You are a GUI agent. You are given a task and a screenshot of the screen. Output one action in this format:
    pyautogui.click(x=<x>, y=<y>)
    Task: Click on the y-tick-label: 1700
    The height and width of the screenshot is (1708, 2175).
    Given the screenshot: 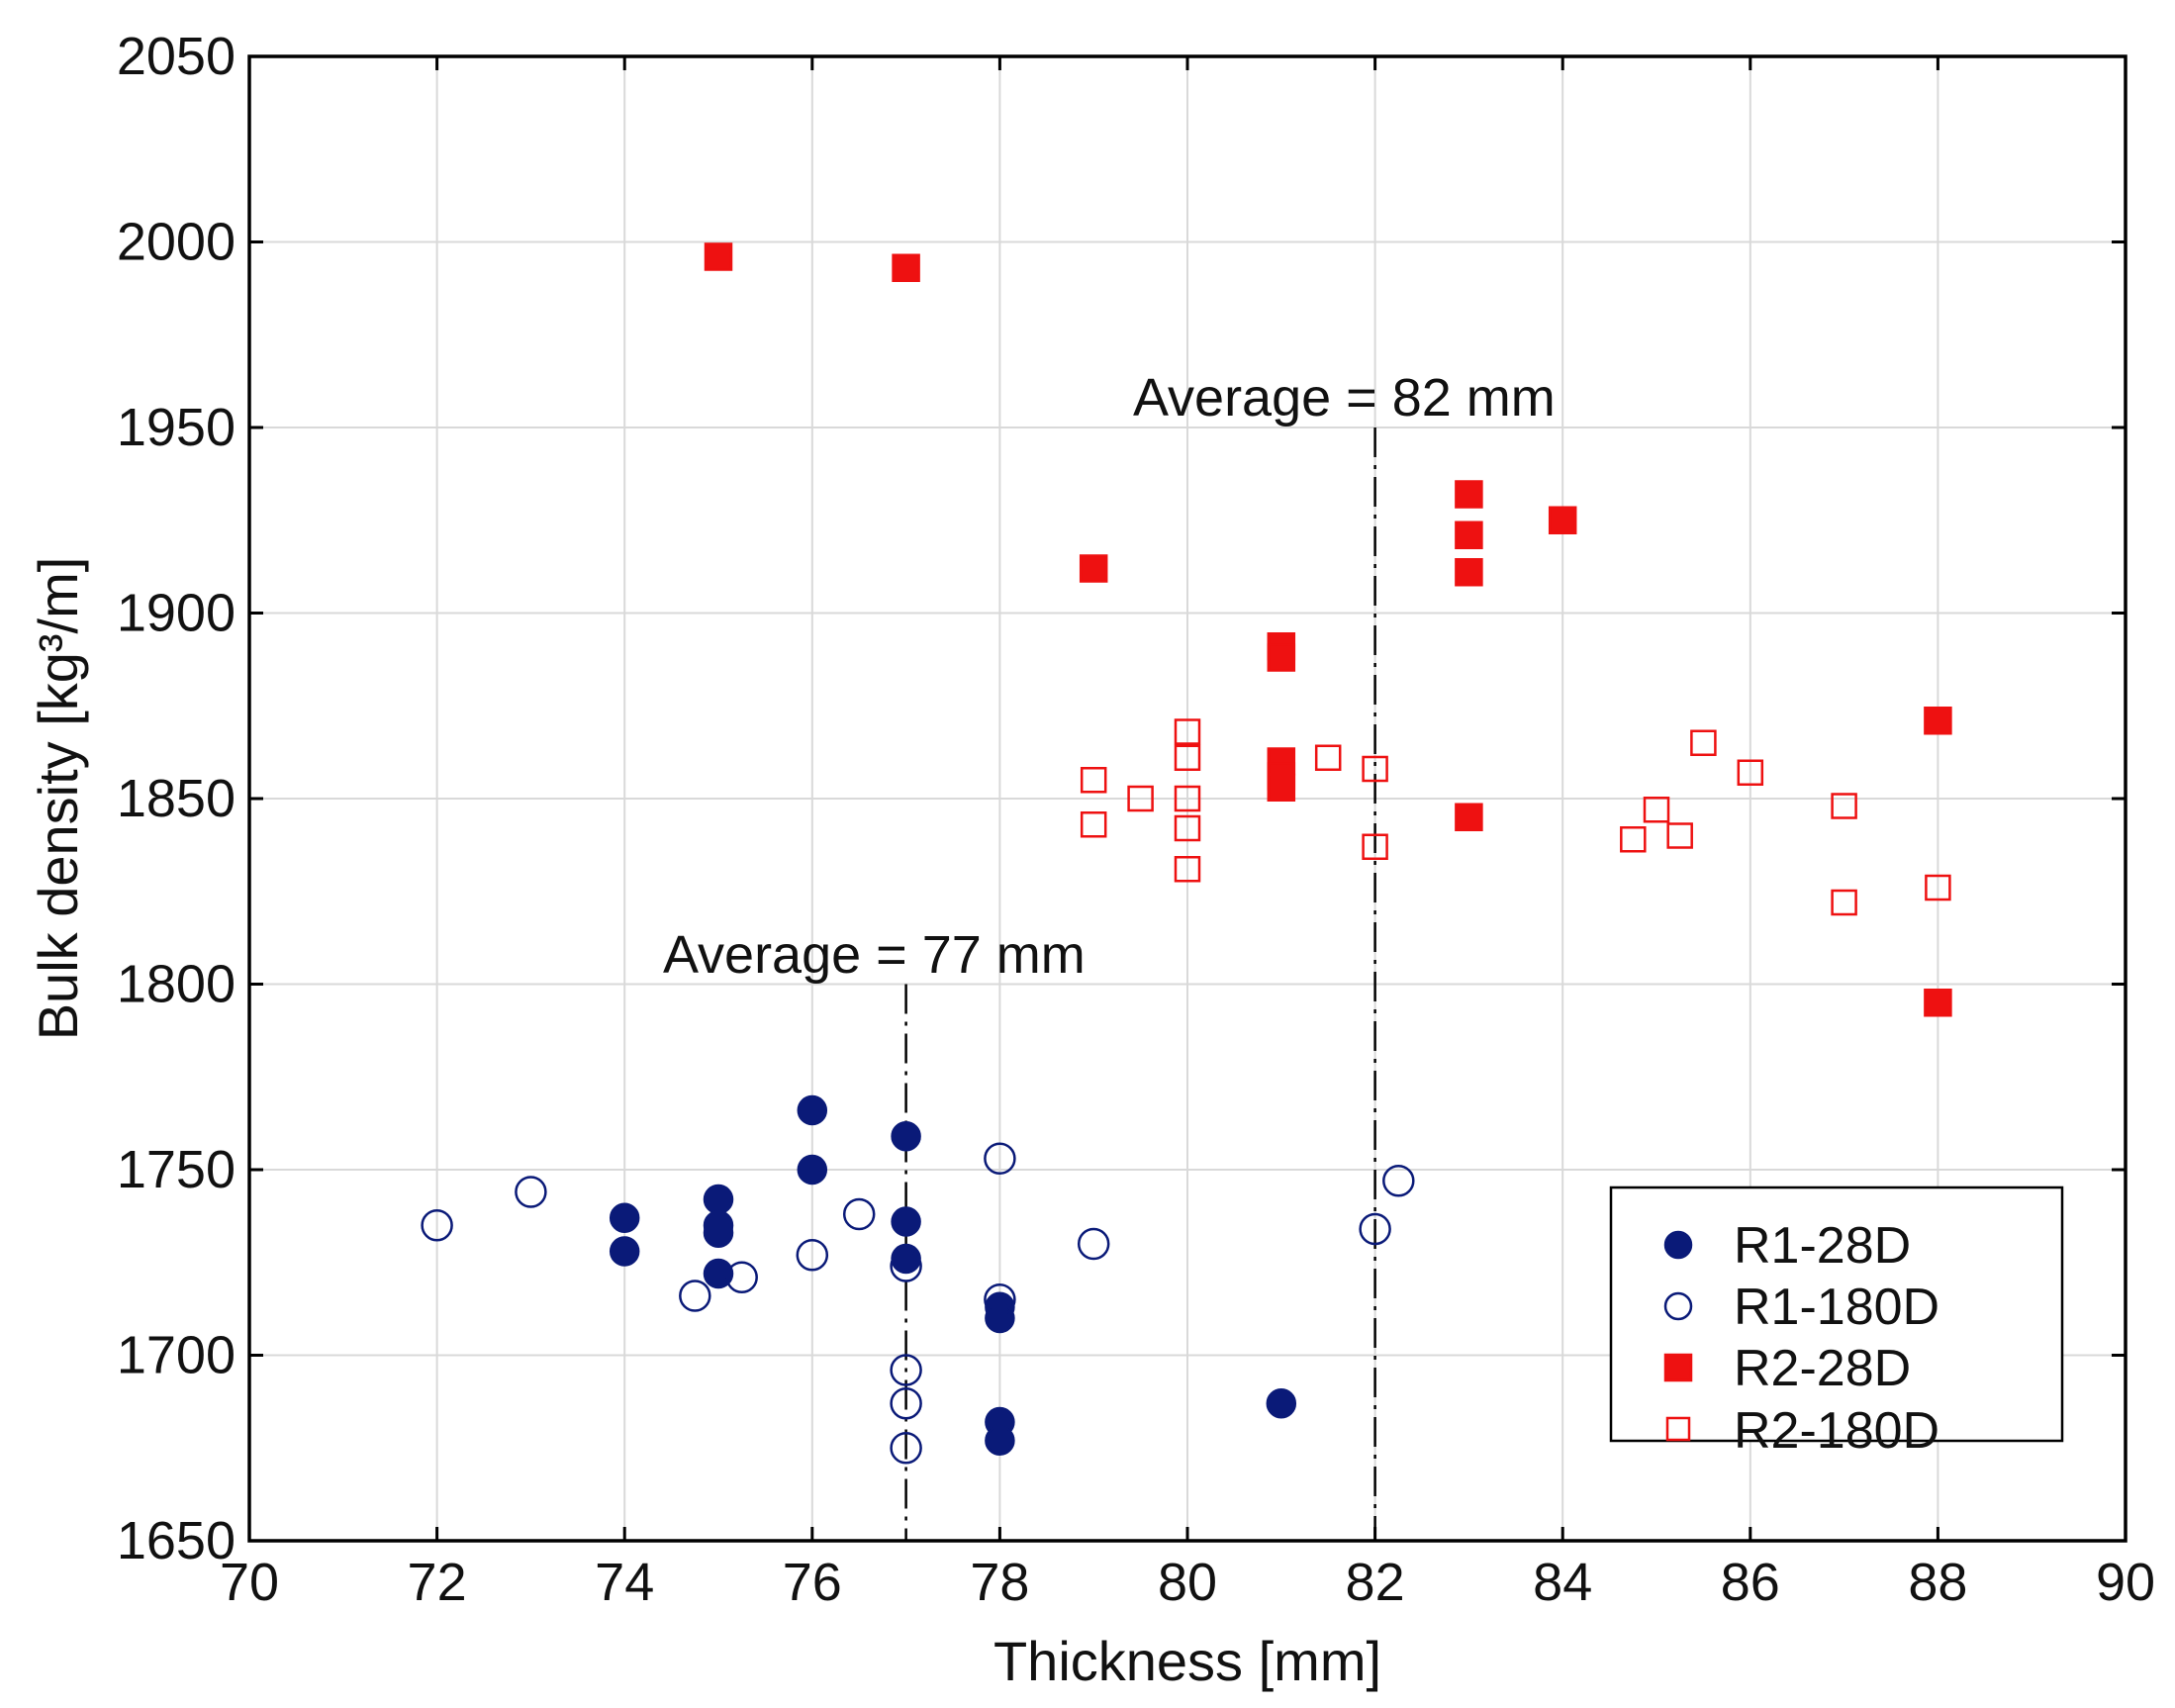 What is the action you would take?
    pyautogui.click(x=176, y=1355)
    